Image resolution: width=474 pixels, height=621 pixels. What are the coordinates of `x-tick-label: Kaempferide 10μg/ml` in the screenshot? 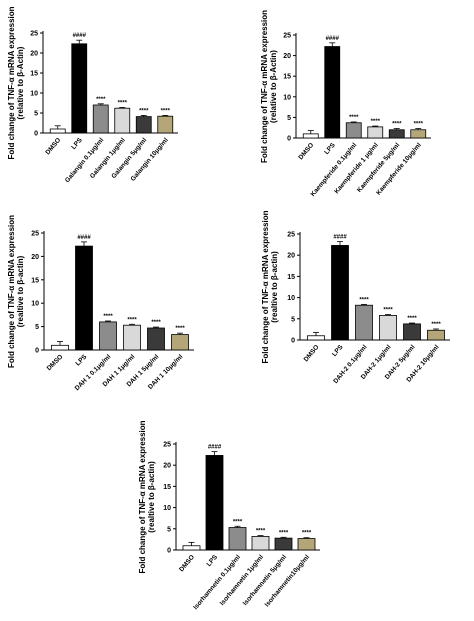 It's located at (399, 169).